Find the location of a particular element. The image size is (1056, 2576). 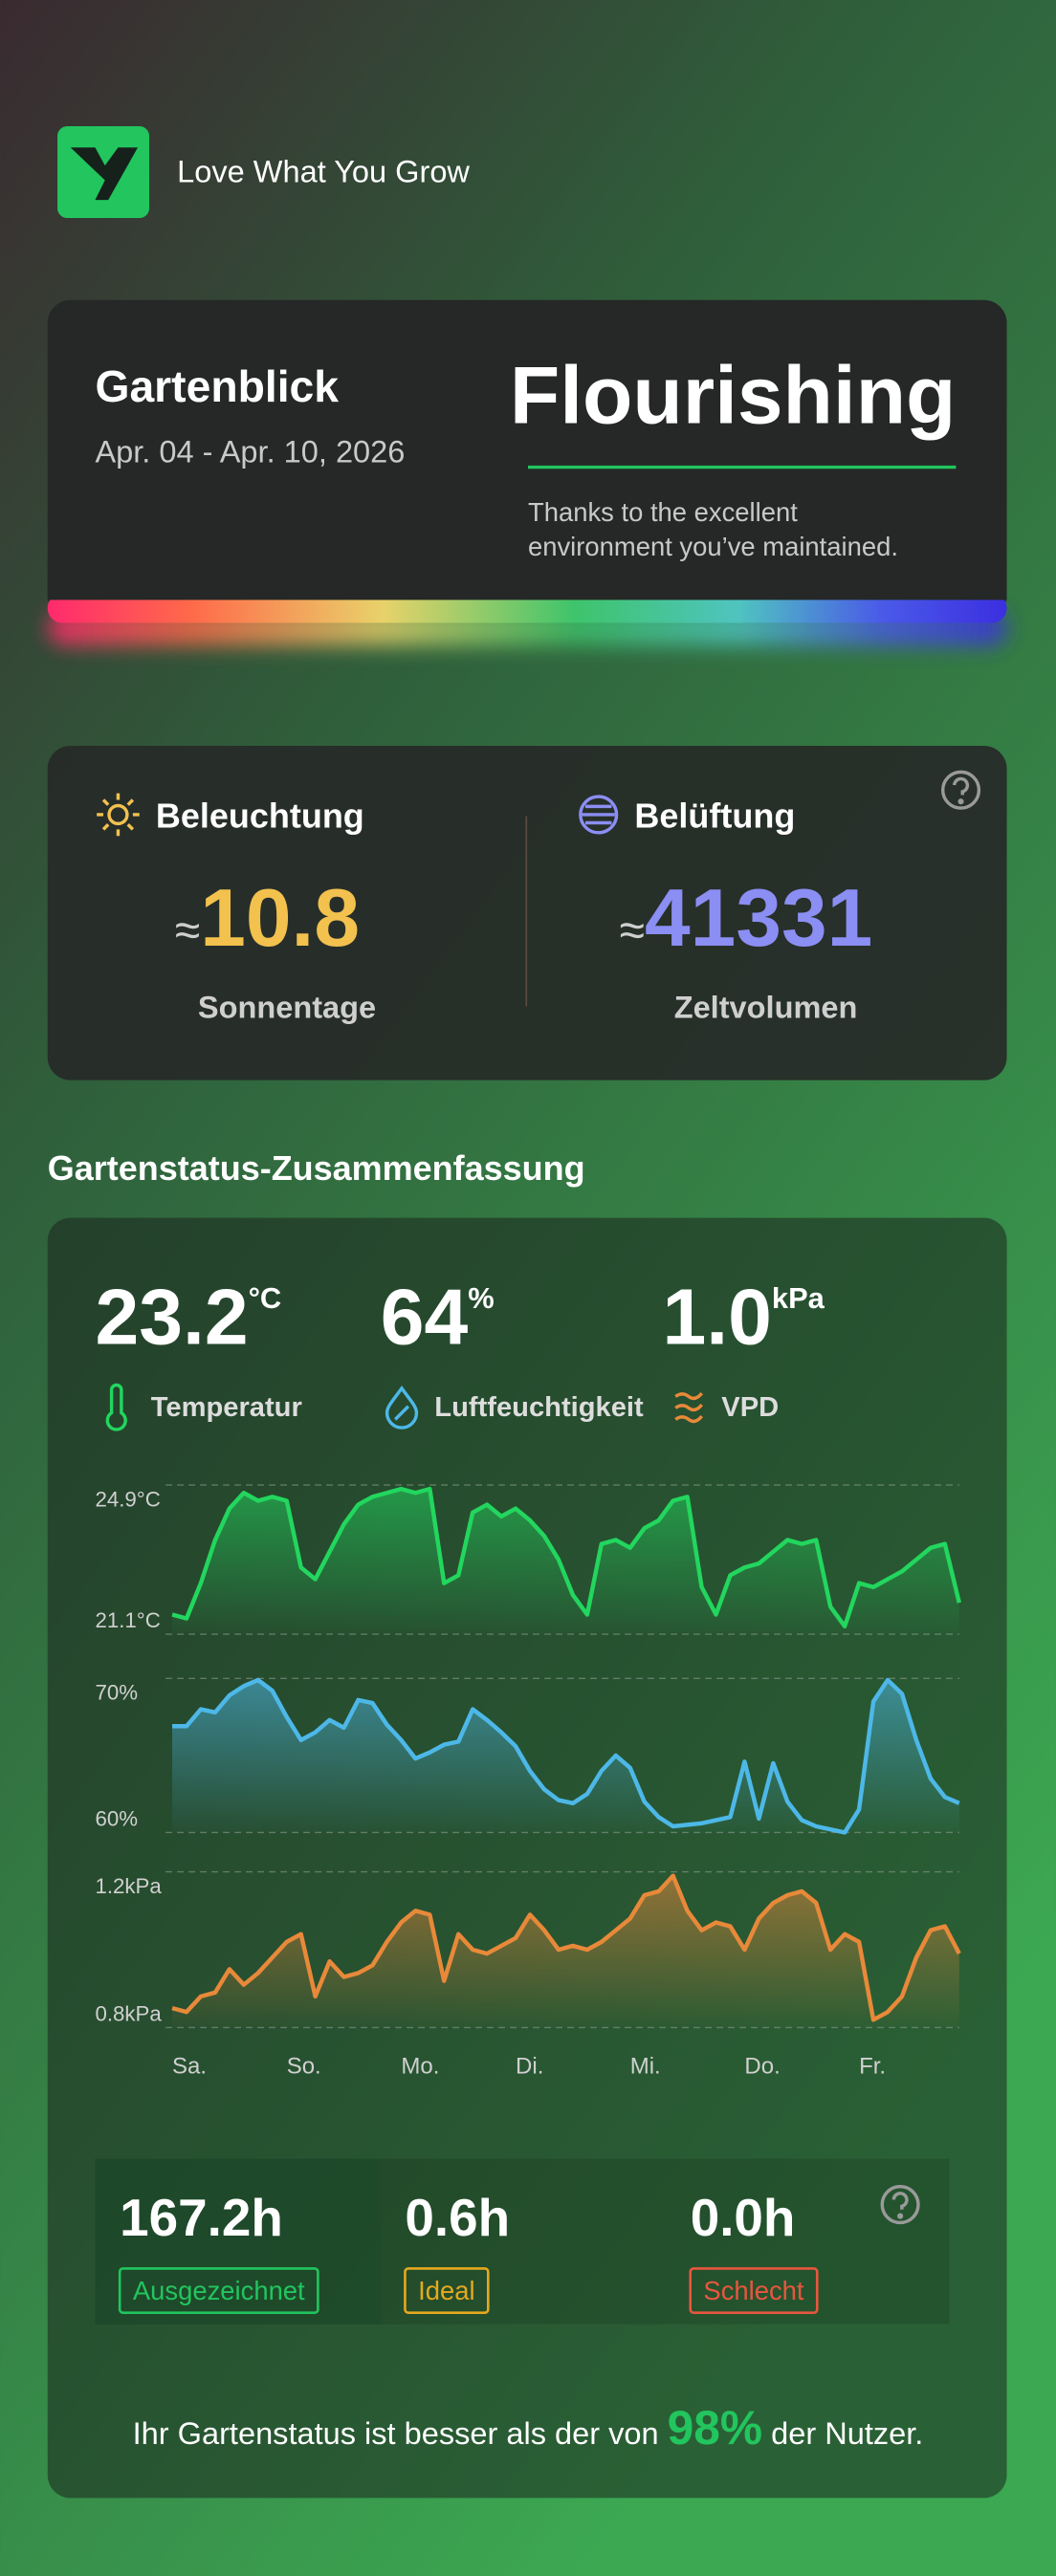

y-tick-label: 70% is located at coordinates (116, 1693).